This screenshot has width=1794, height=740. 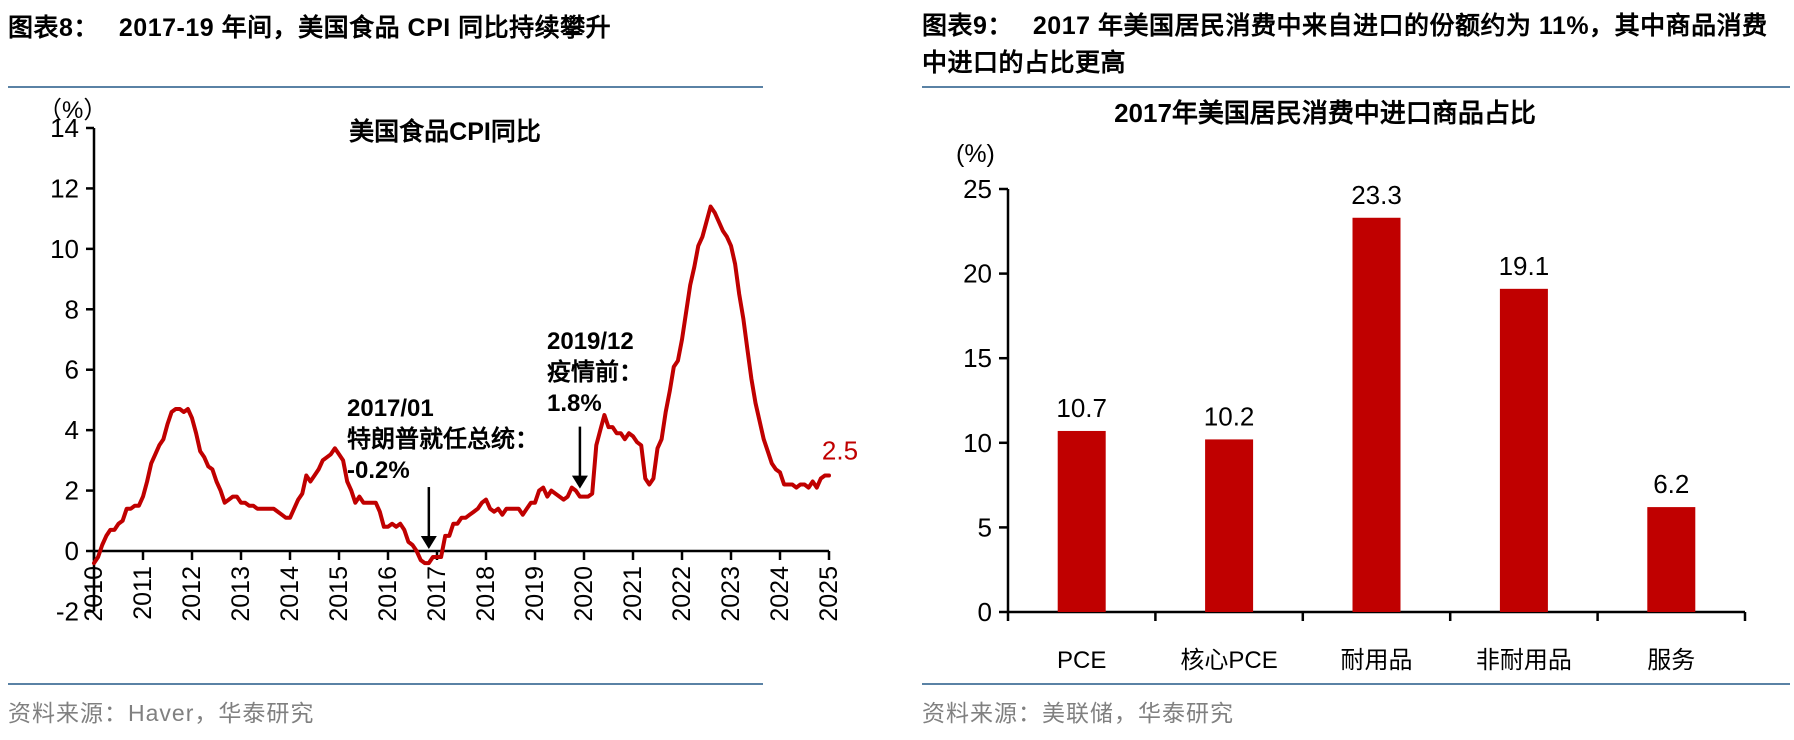 What do you see at coordinates (192, 594) in the screenshot?
I see `x-tick-label: 2012` at bounding box center [192, 594].